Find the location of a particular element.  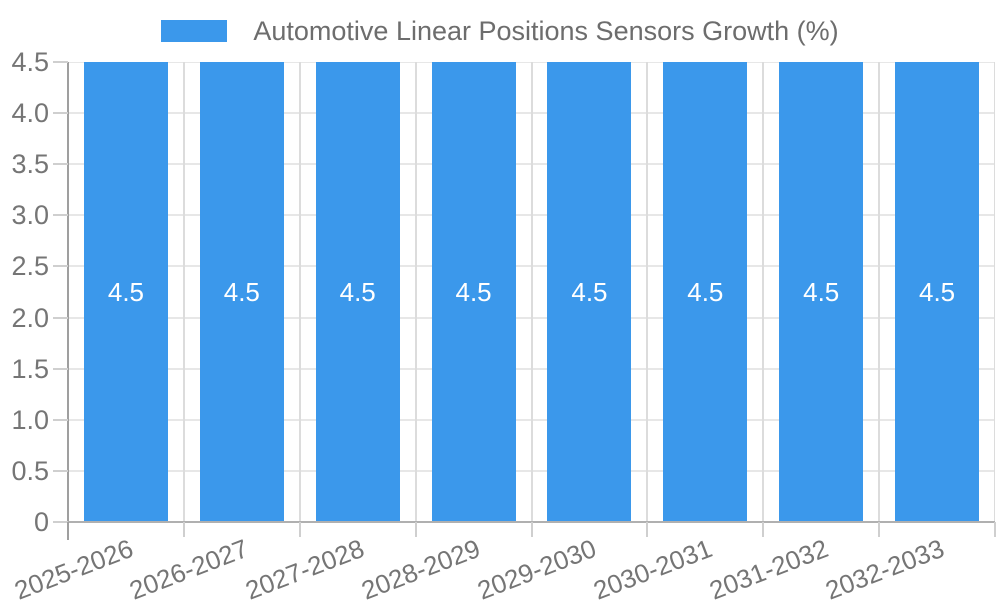

x-tick-label: 2032-2033 is located at coordinates (884, 569).